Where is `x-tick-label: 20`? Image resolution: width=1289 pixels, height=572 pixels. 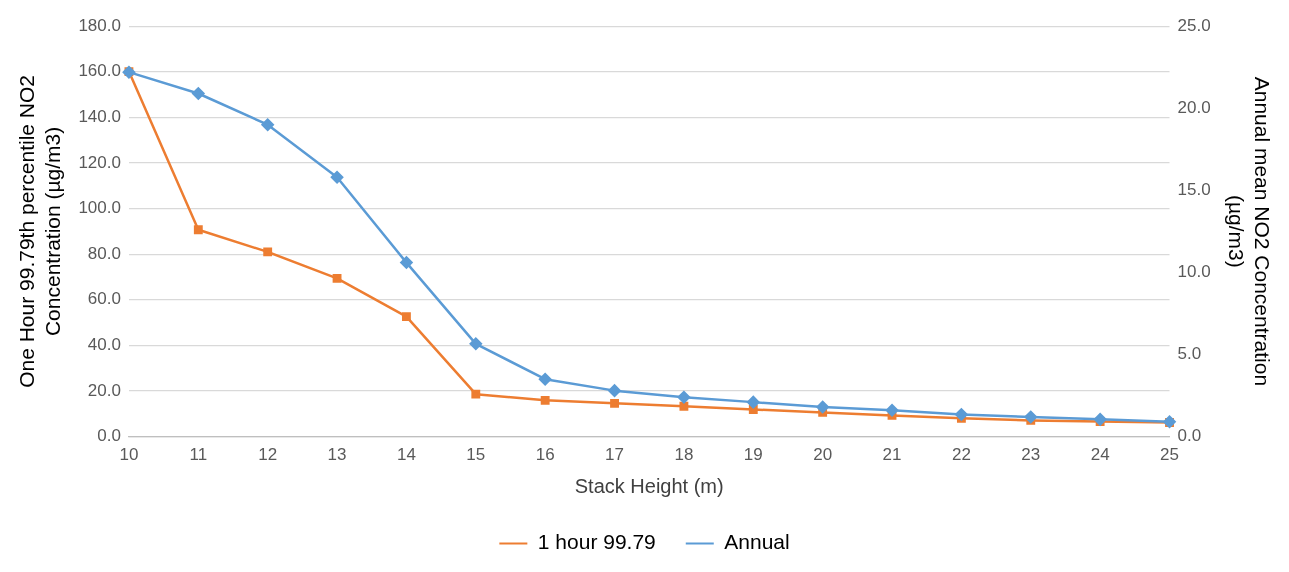 x-tick-label: 20 is located at coordinates (823, 455).